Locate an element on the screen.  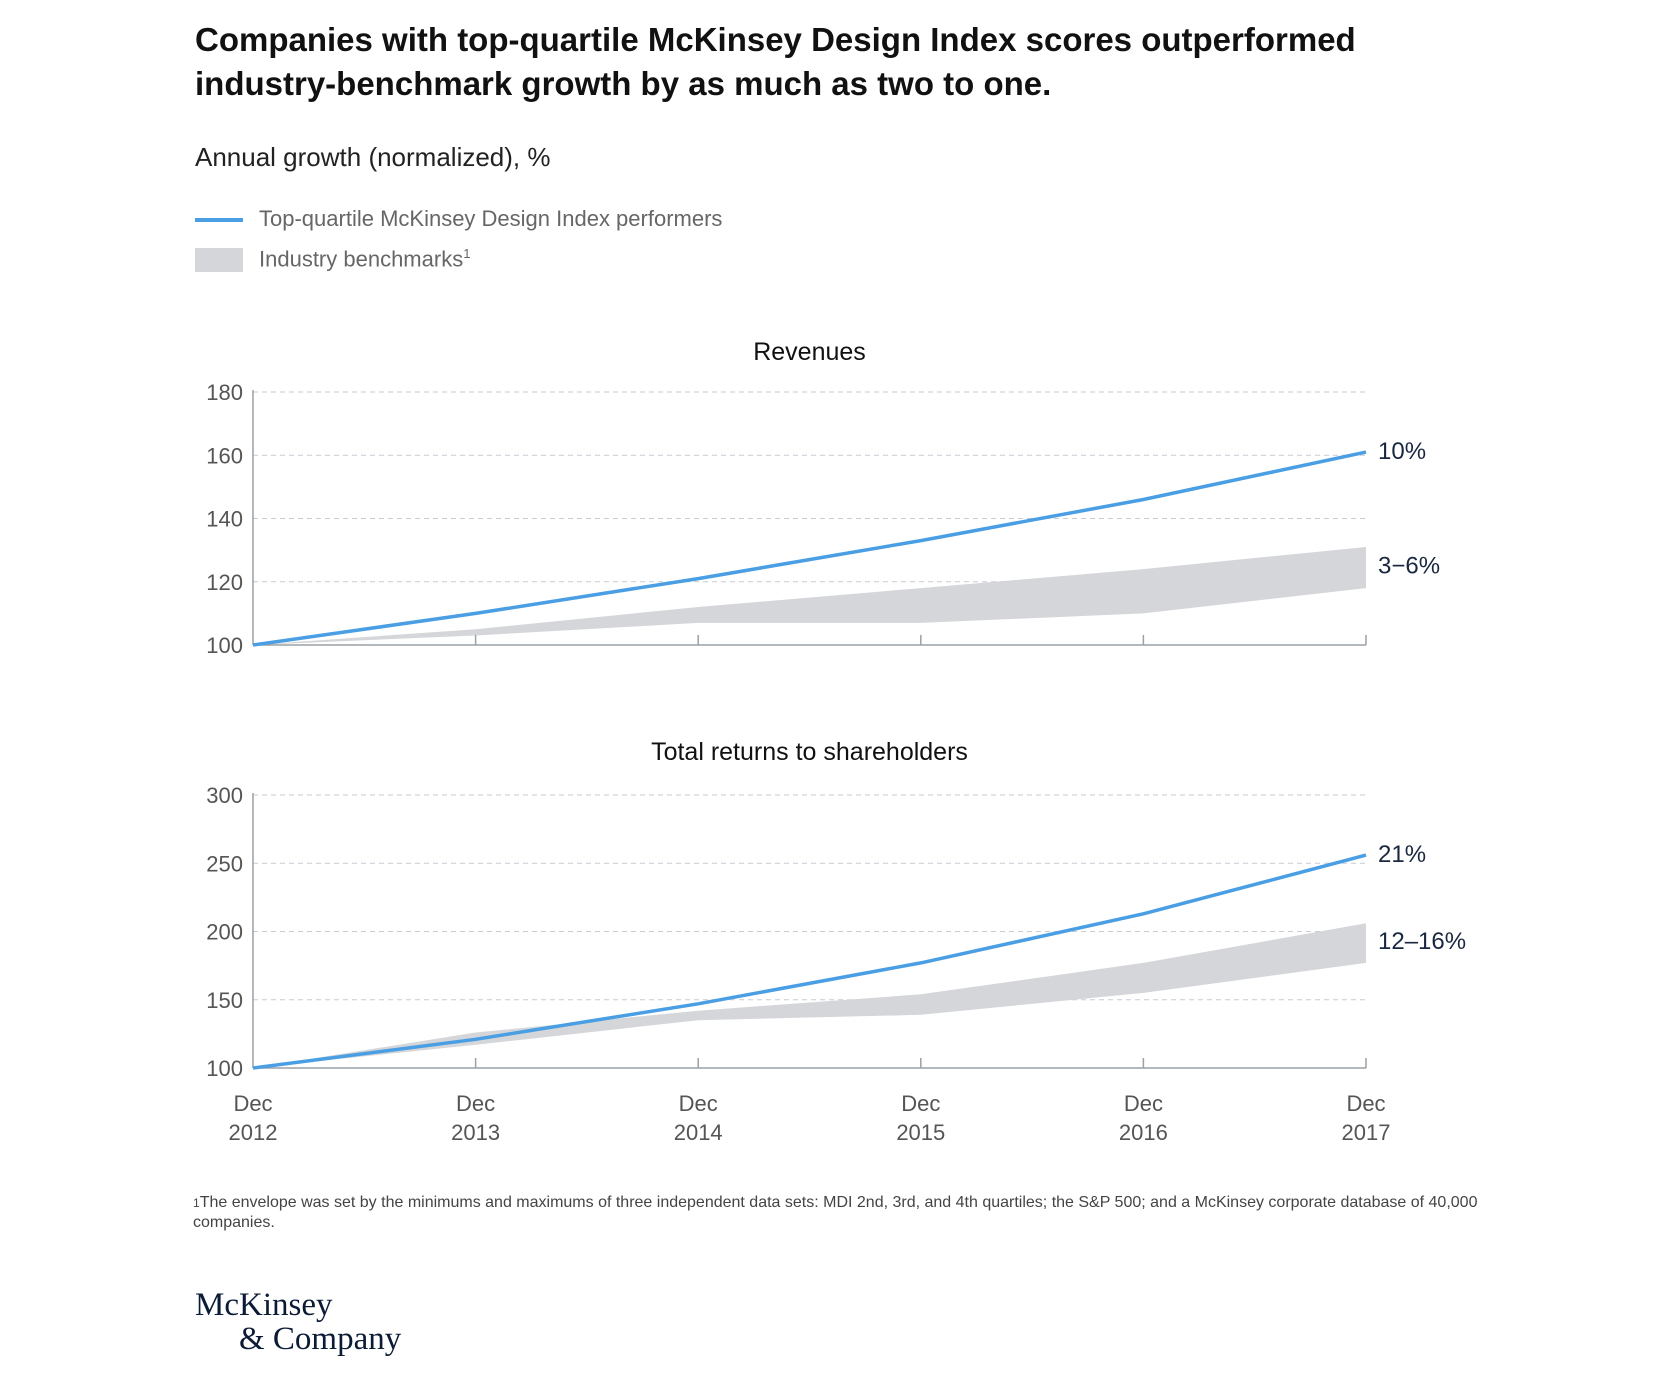
panel-2-x-tick-label-year: 2016 is located at coordinates (1143, 1132).